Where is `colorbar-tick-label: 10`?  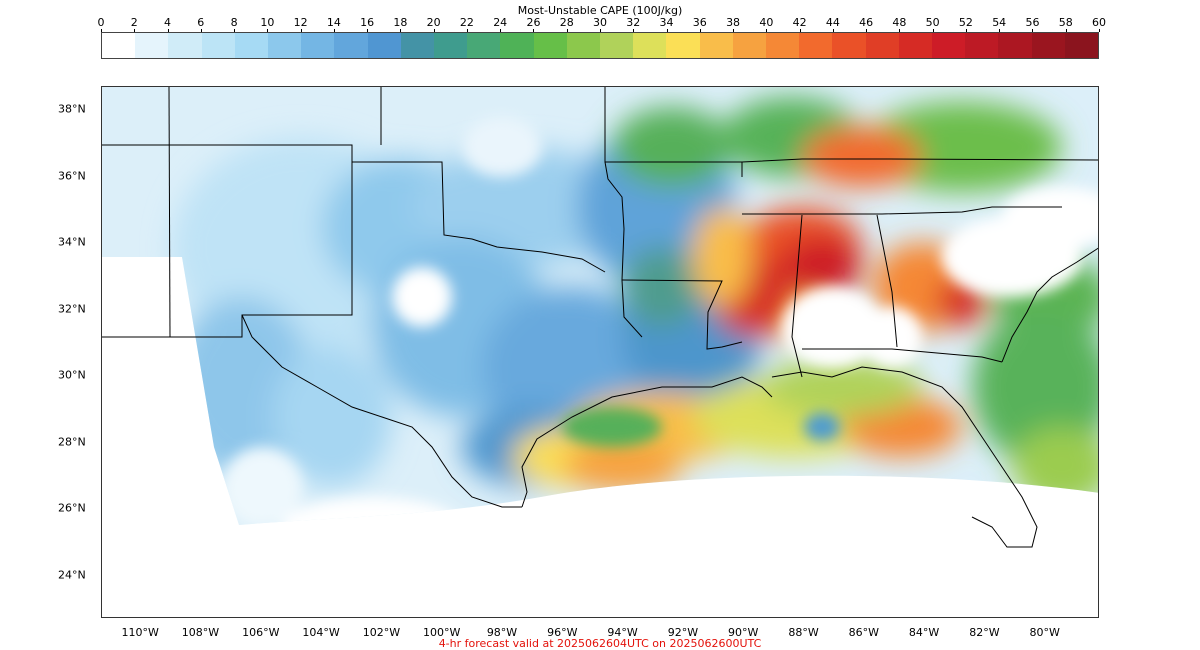
colorbar-tick-label: 10 is located at coordinates (267, 22).